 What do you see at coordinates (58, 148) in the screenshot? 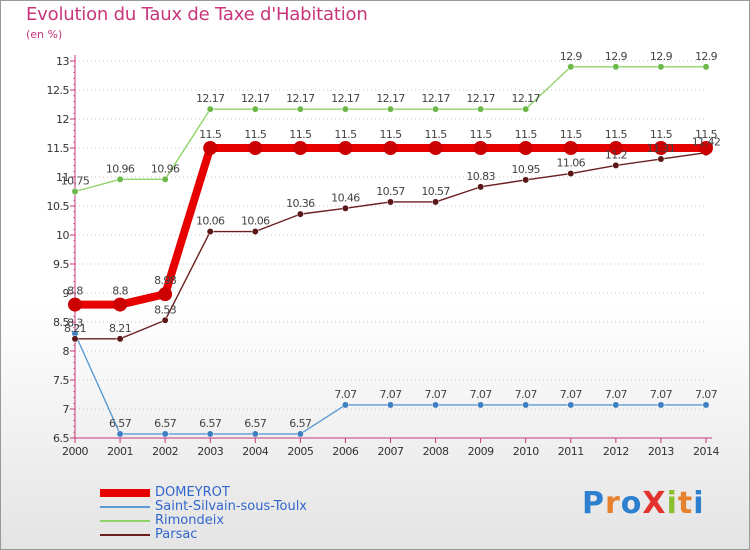
I see `y-tick-label: 11.5` at bounding box center [58, 148].